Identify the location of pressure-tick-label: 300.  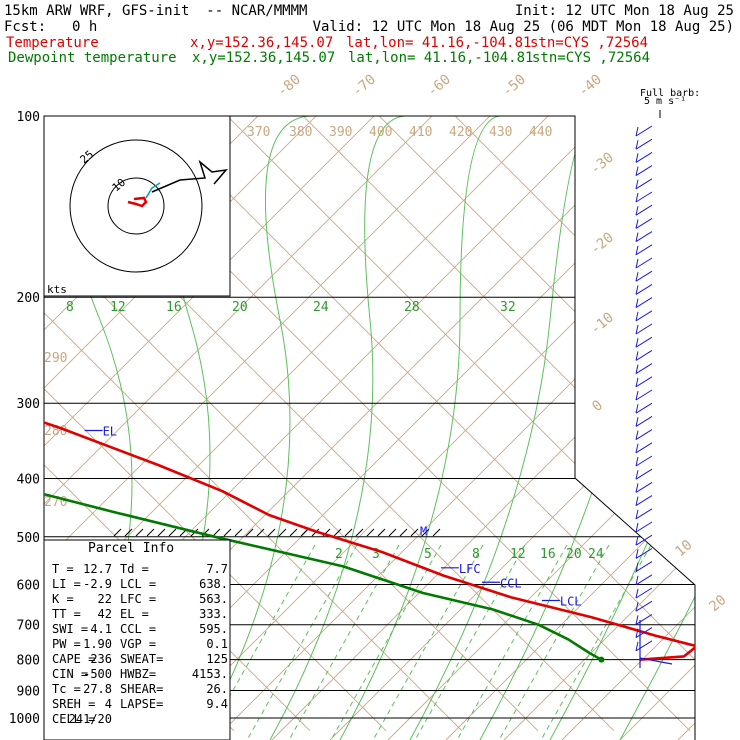
(28, 404).